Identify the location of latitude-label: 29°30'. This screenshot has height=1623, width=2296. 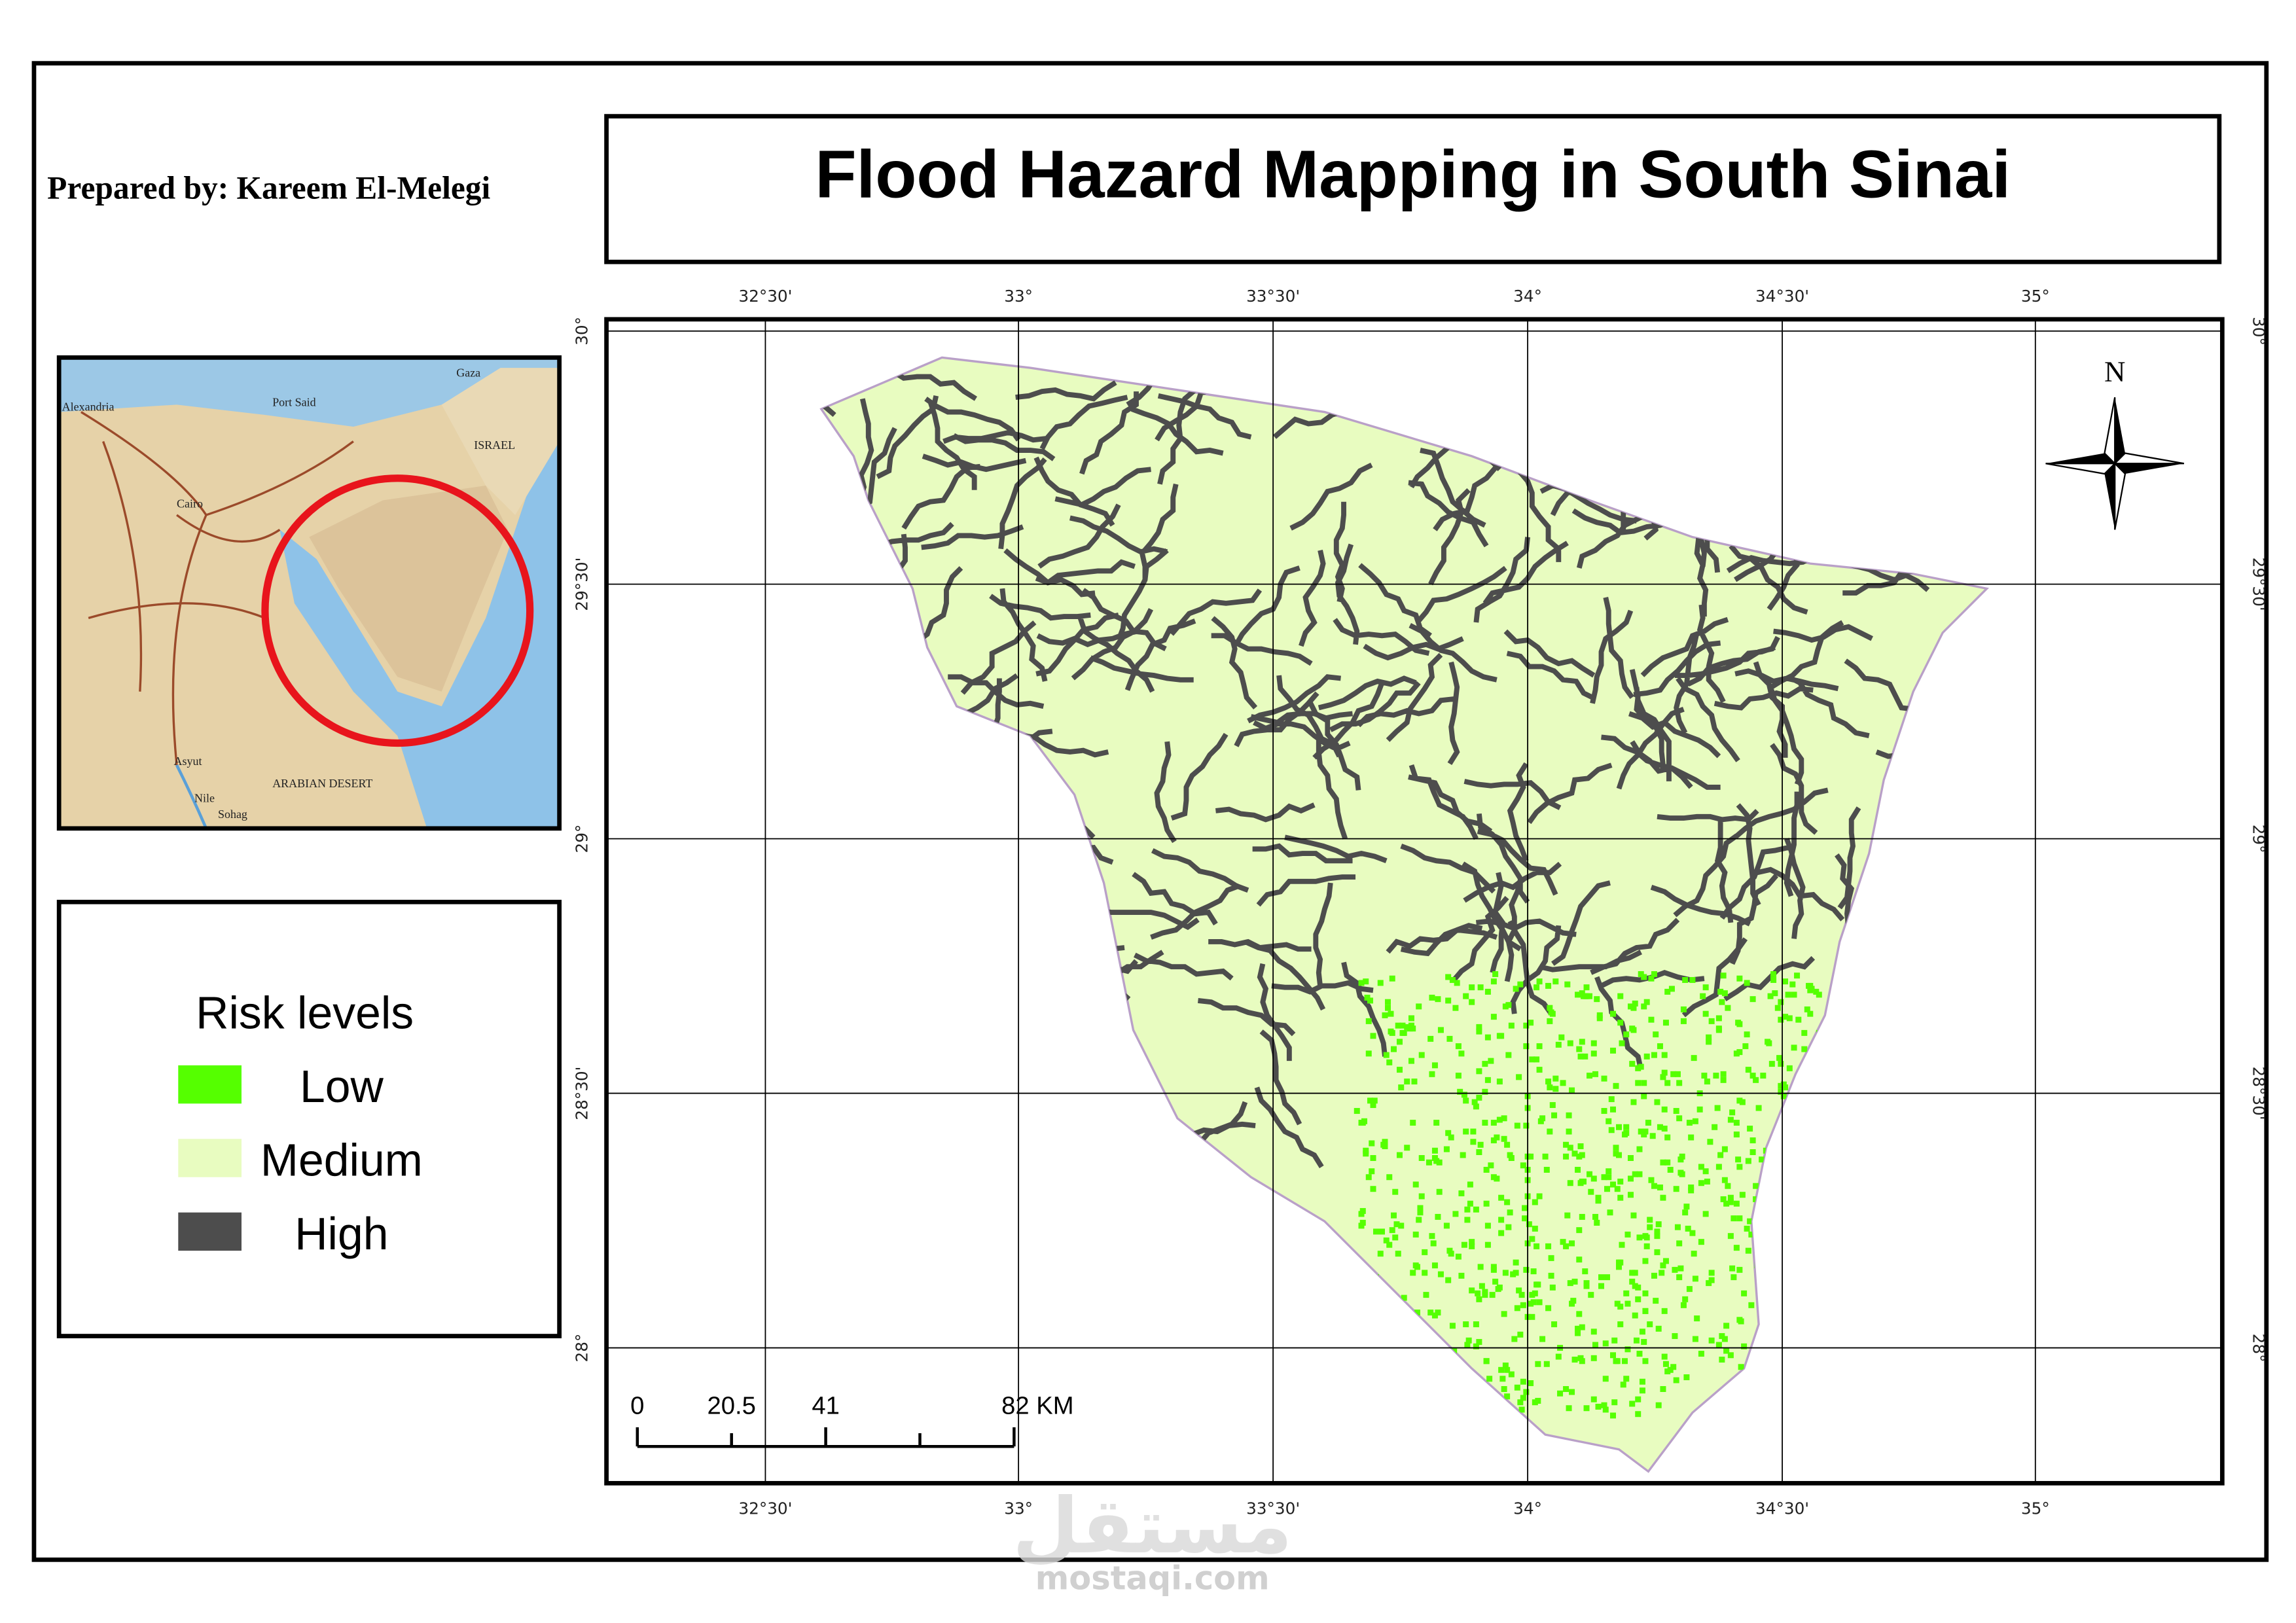
(2259, 584).